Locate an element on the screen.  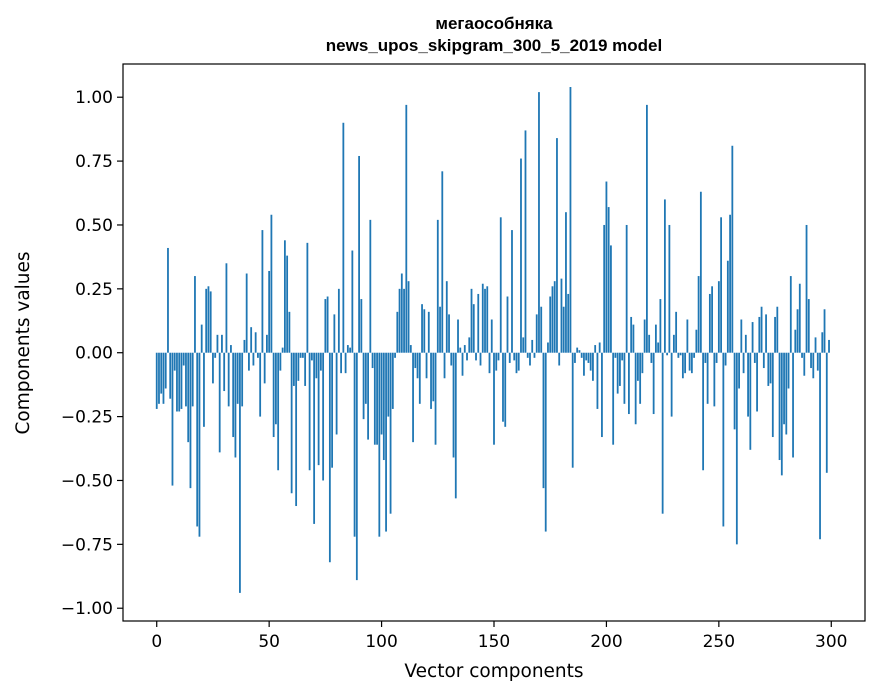
x-axis: 0 50 100 150 200 250 300 is located at coordinates (499, 636).